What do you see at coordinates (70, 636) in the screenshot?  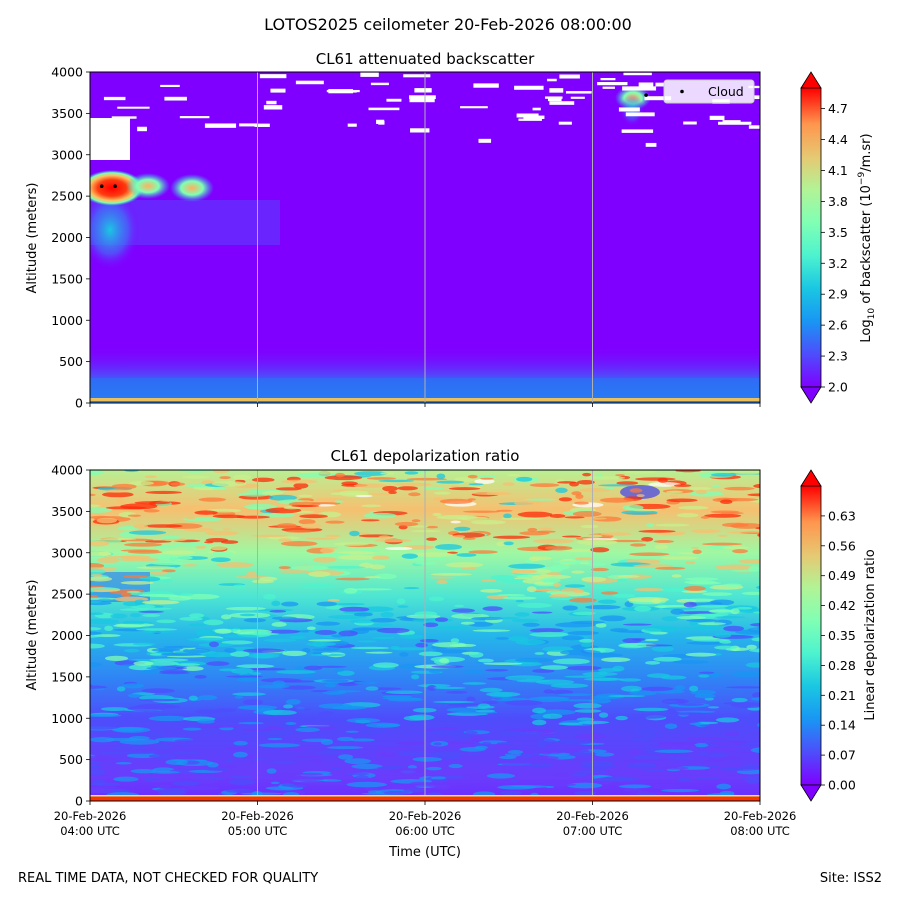 I see `depolarization-y-ticks: 0 500 1000 1500 2000 2500 3000 3500 4000` at bounding box center [70, 636].